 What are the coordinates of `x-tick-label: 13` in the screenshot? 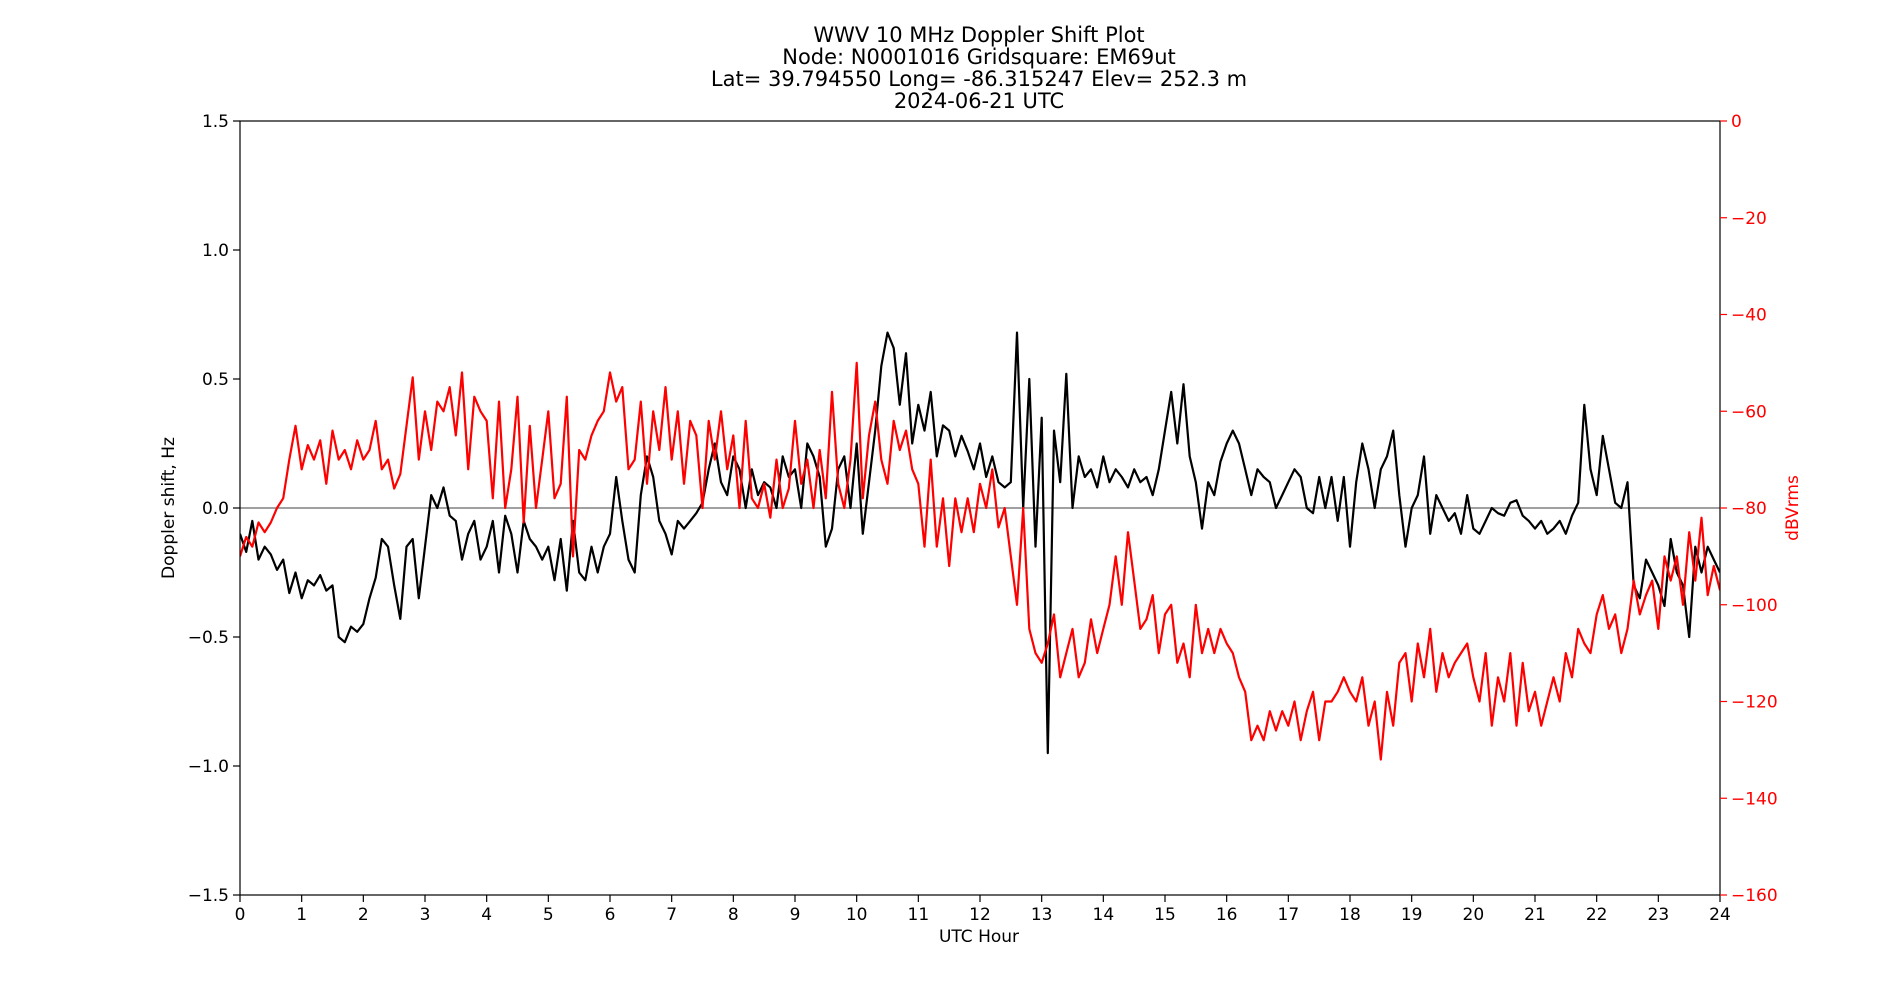 It's located at (1042, 915).